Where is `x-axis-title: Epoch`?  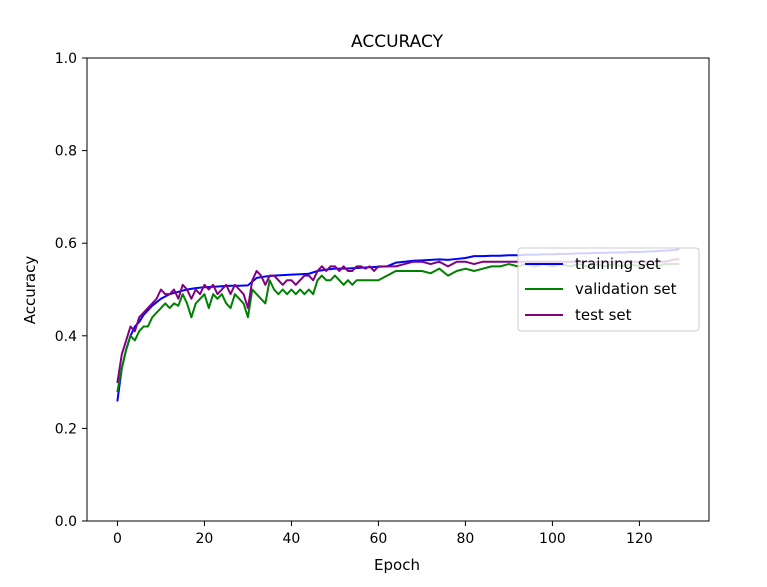 x-axis-title: Epoch is located at coordinates (397, 565).